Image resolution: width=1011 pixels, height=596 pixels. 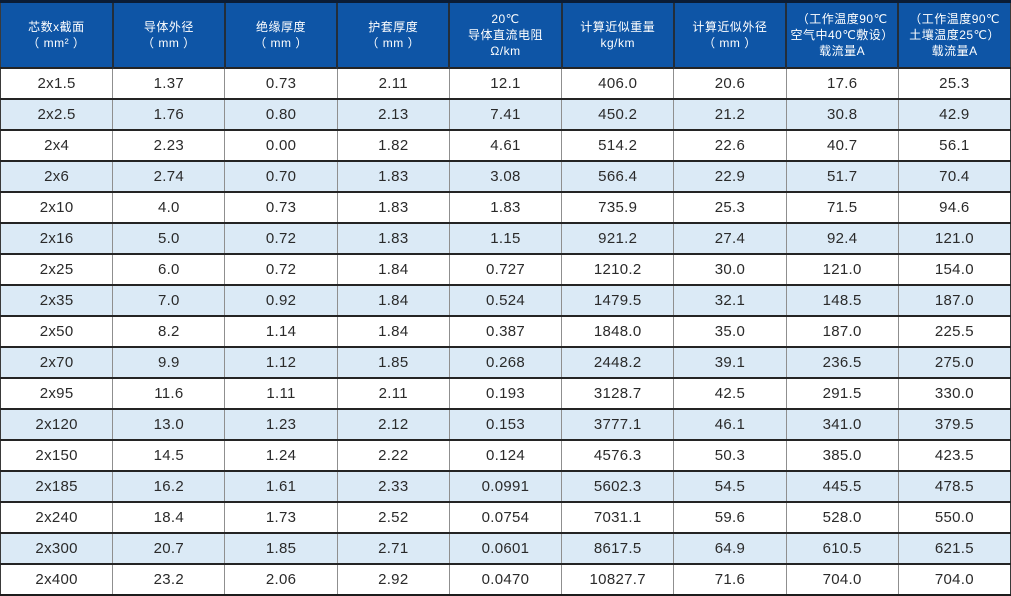 I want to click on table-cell: 18.4, so click(x=168, y=517).